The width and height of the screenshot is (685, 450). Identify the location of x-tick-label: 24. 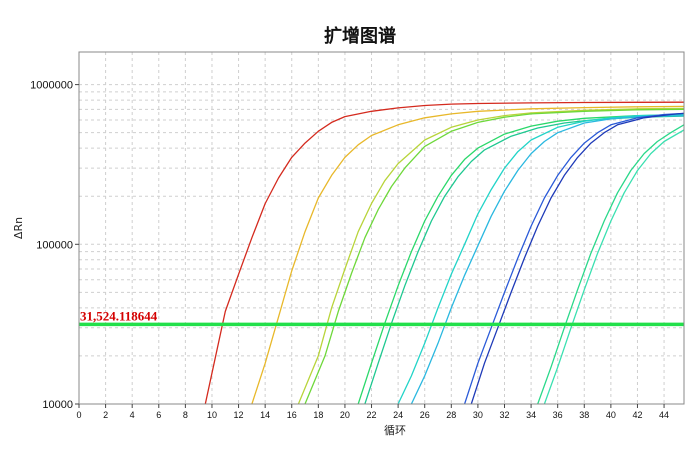
(398, 415).